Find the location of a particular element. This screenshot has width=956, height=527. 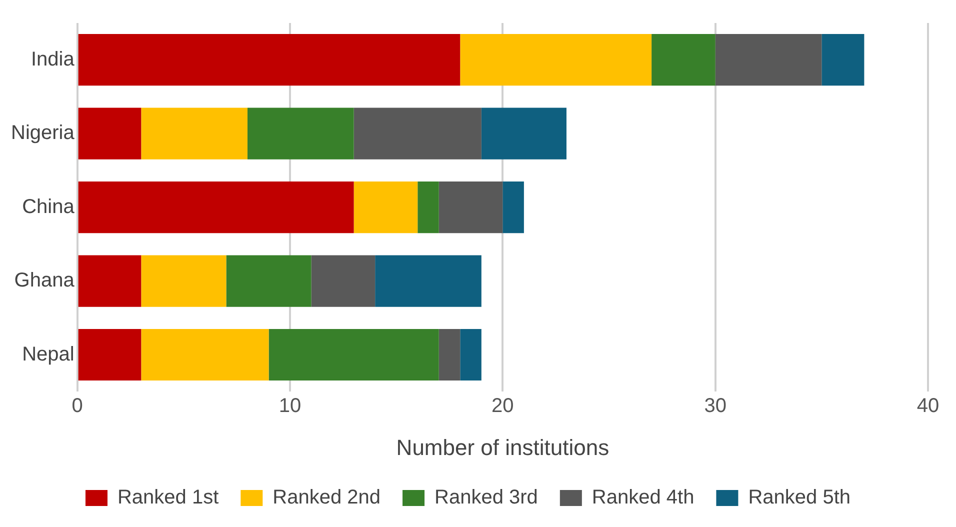

x-tick-label: 30 is located at coordinates (715, 406).